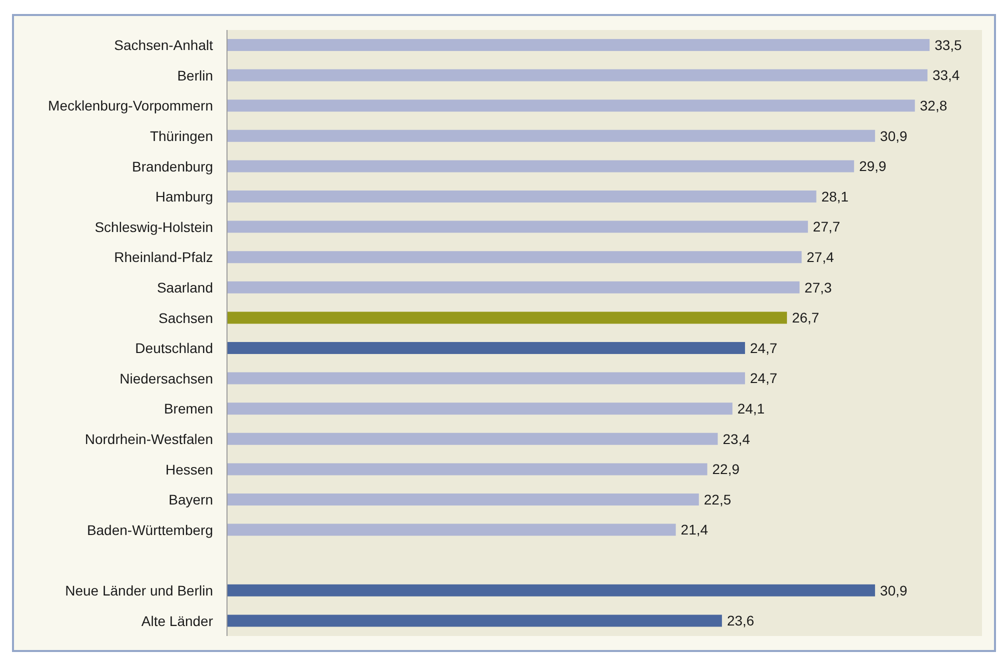 This screenshot has height=667, width=1000. I want to click on y-tick-label: Deutschland, so click(174, 348).